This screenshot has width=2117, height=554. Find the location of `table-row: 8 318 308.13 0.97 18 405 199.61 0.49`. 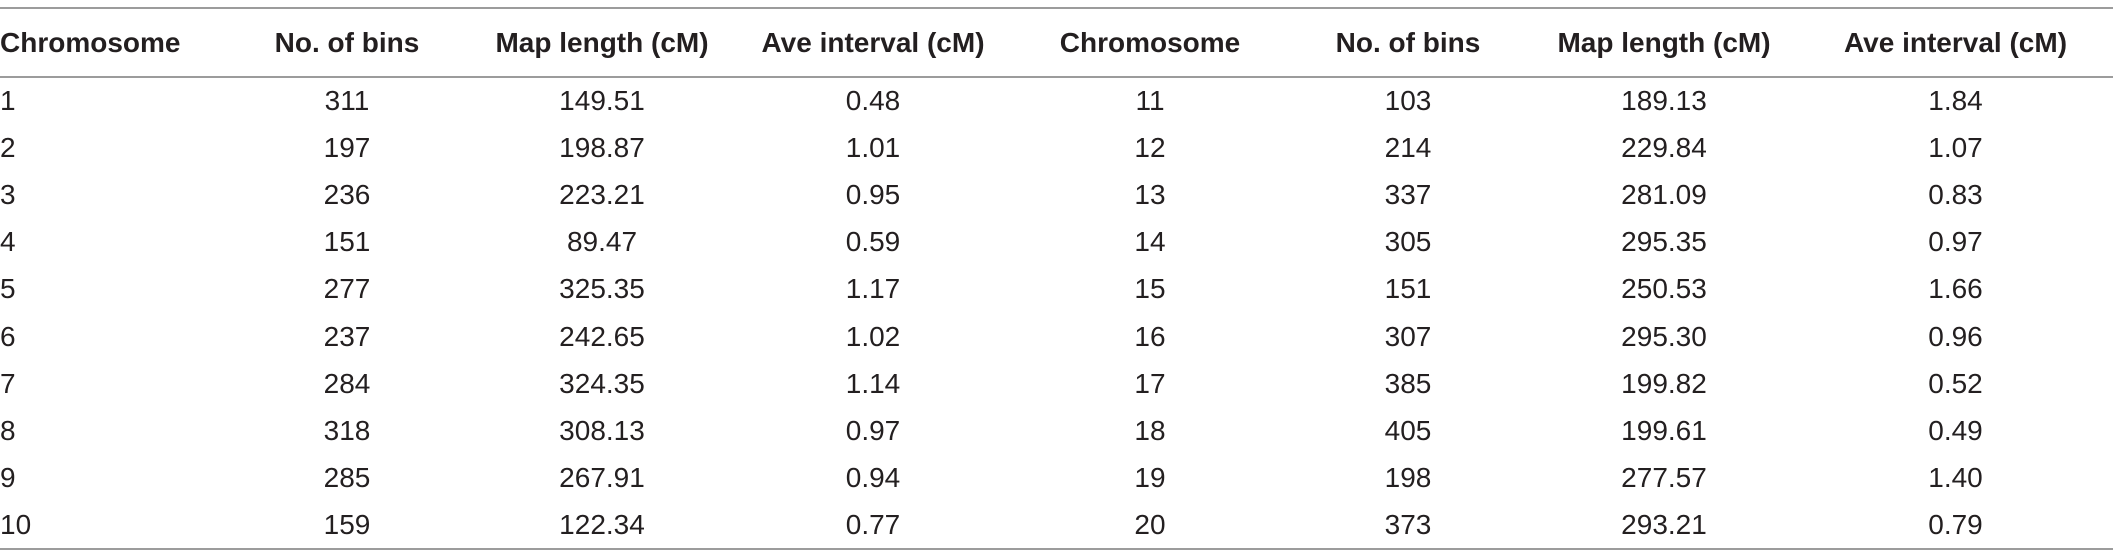

table-row: 8 318 308.13 0.97 18 405 199.61 0.49 is located at coordinates (1056, 430).